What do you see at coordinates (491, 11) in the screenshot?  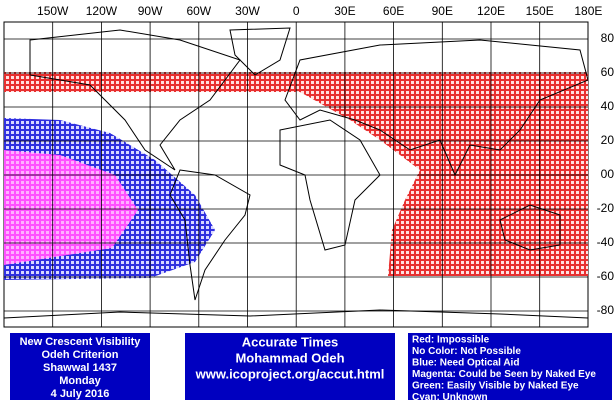 I see `longitude-label: 120E` at bounding box center [491, 11].